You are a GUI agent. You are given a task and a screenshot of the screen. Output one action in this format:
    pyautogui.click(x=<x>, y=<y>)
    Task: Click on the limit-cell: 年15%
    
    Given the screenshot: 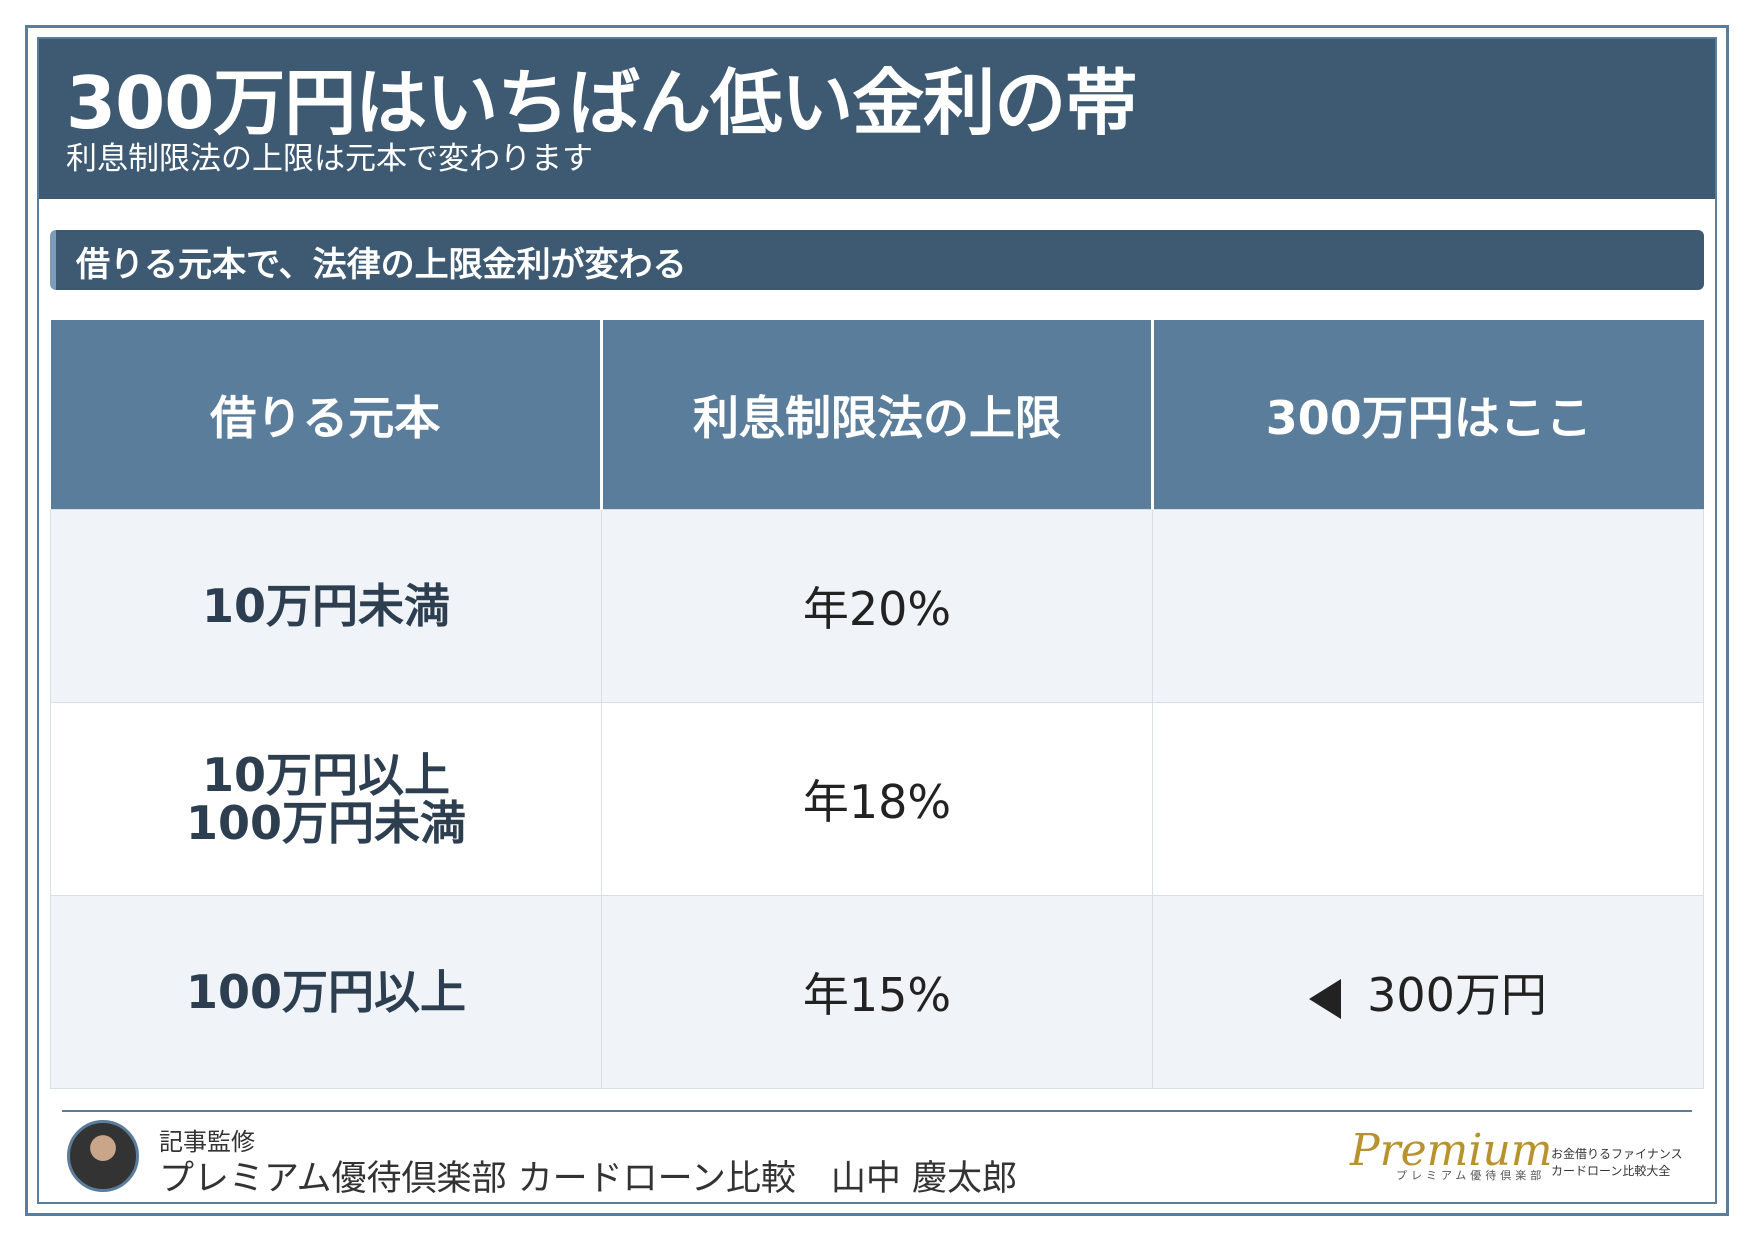 What is the action you would take?
    pyautogui.click(x=877, y=992)
    